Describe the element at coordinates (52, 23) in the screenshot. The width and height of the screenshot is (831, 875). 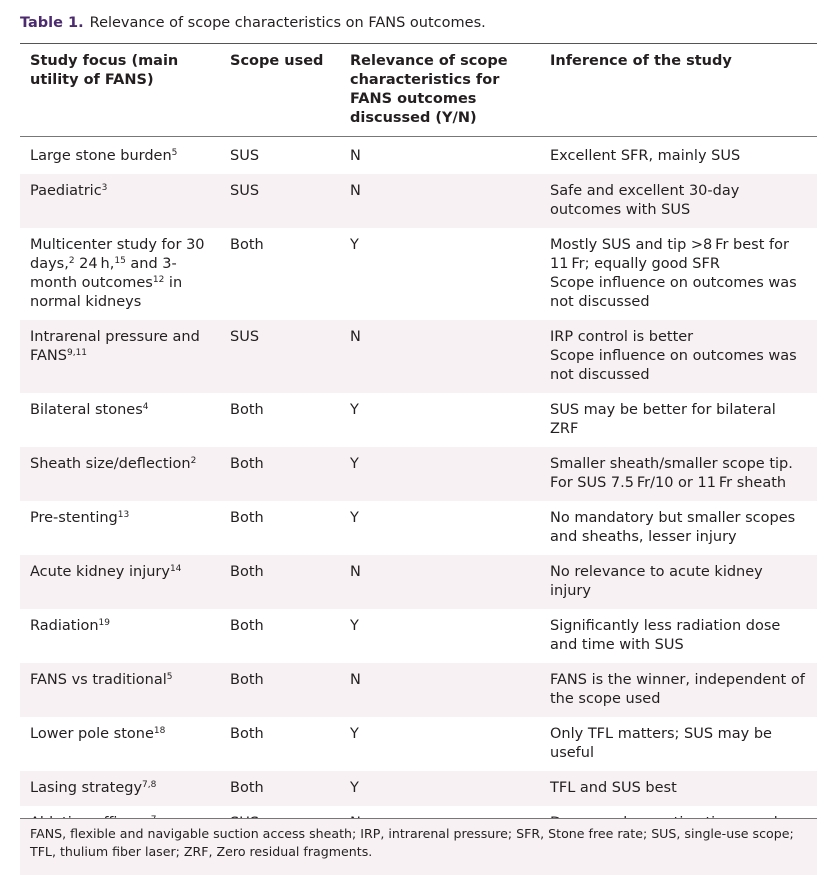
I see `table-label: Table 1.` at that location.